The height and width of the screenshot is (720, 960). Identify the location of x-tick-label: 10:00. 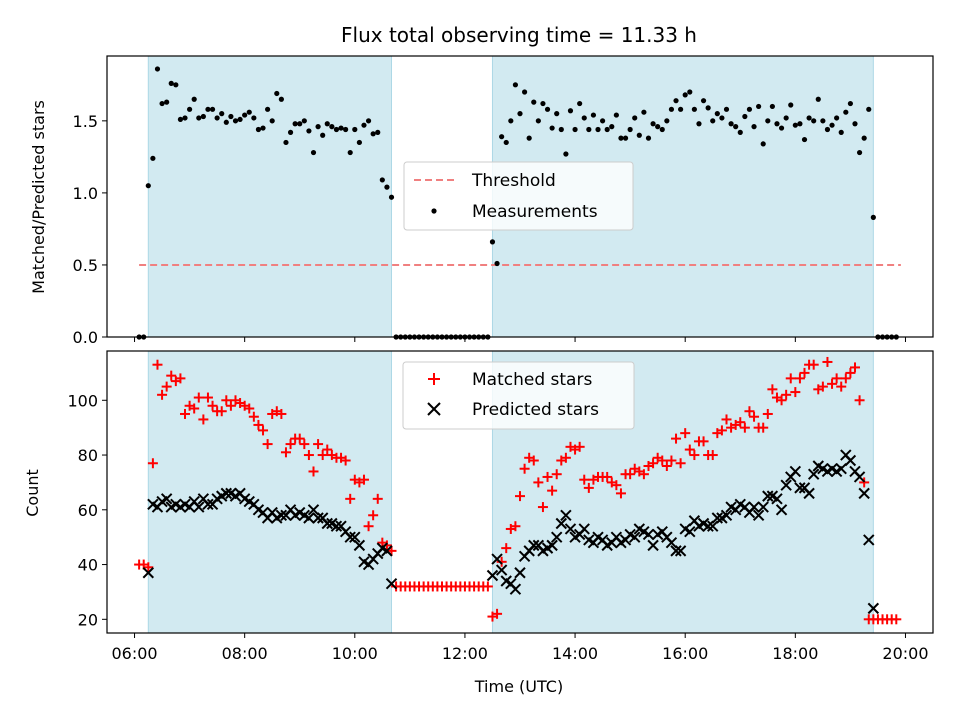
(355, 653).